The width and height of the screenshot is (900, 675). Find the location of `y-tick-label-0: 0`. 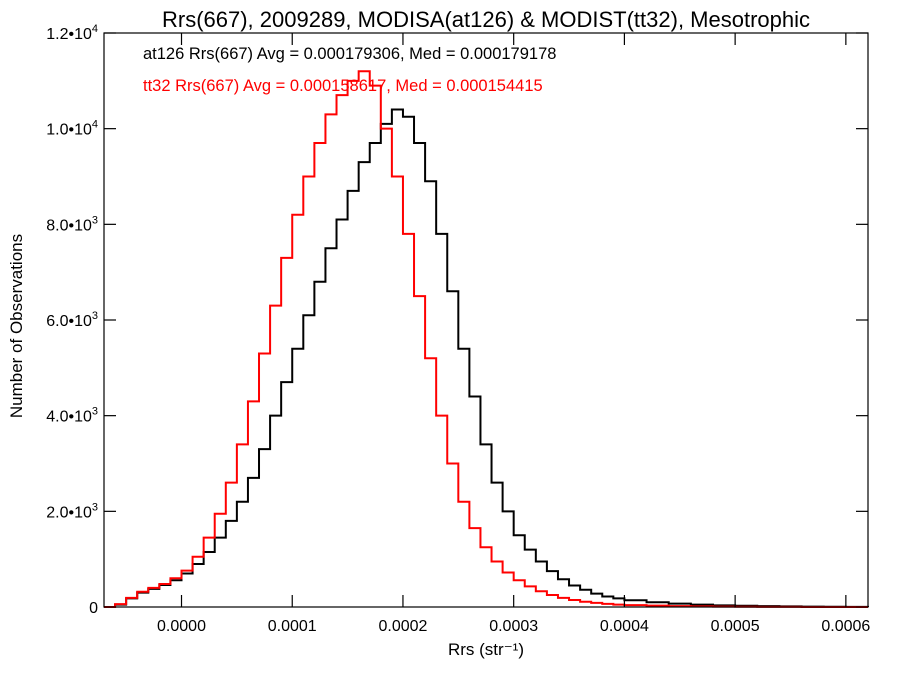

y-tick-label-0: 0 is located at coordinates (93, 608).